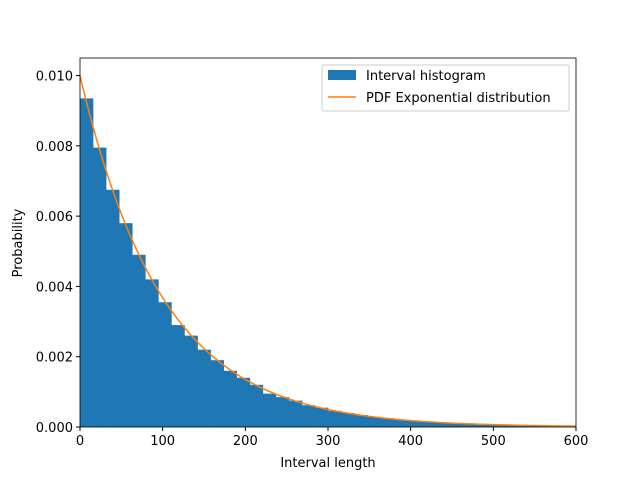  What do you see at coordinates (54, 287) in the screenshot?
I see `y-tick-label: 0.004` at bounding box center [54, 287].